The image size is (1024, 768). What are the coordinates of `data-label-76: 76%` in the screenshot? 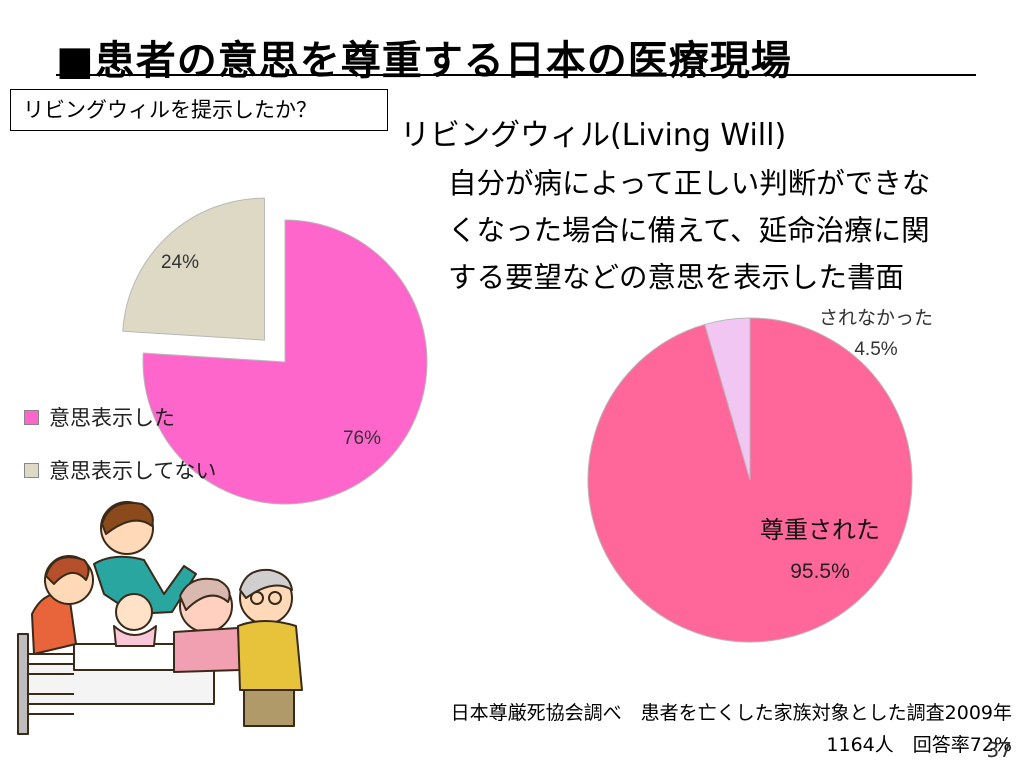 It's located at (362, 438).